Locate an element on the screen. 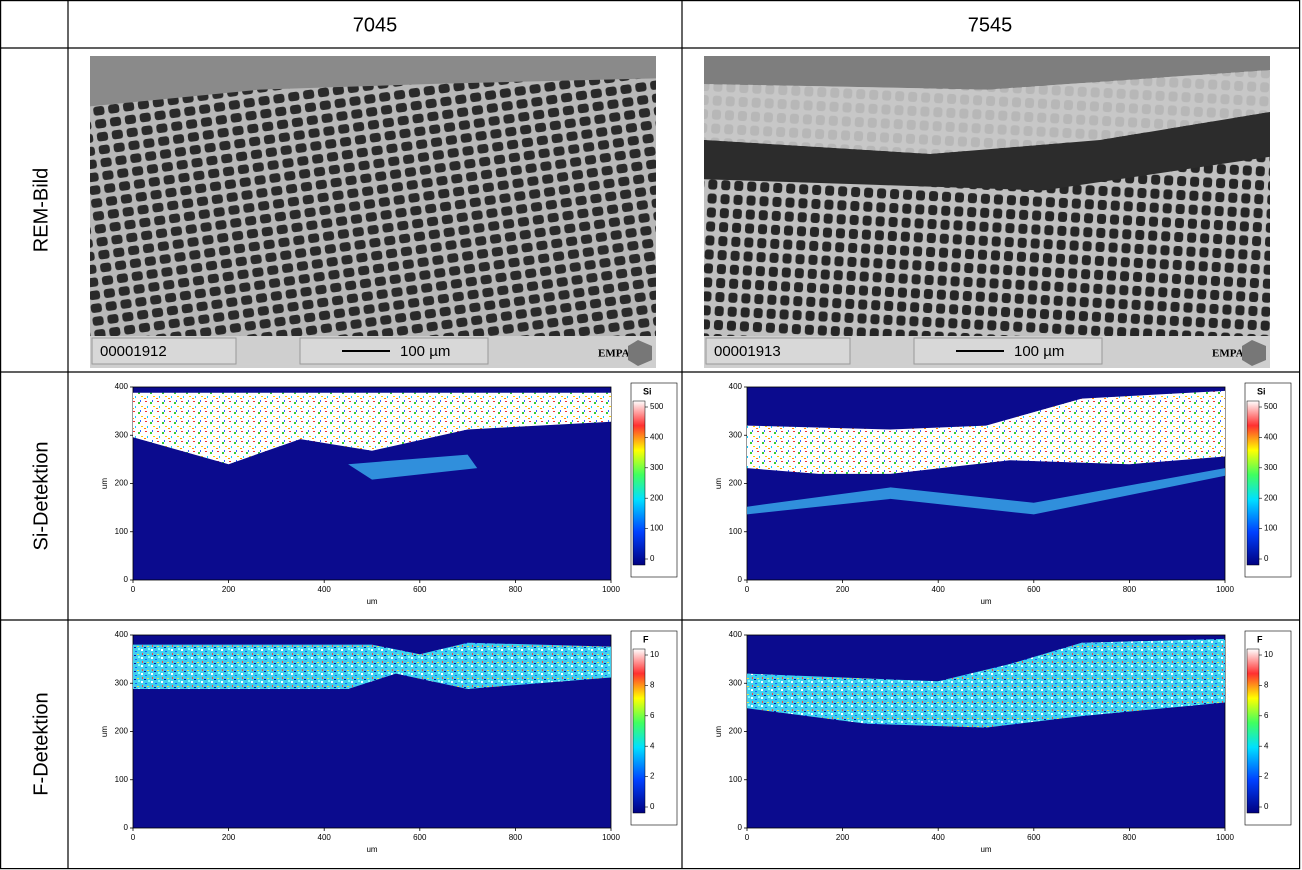  colorbar-tick-label: 200 is located at coordinates (657, 497).